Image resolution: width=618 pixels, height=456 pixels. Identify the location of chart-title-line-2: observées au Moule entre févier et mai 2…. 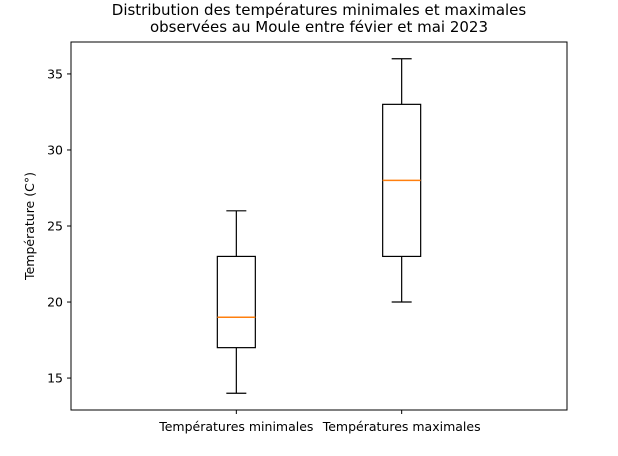
(319, 27).